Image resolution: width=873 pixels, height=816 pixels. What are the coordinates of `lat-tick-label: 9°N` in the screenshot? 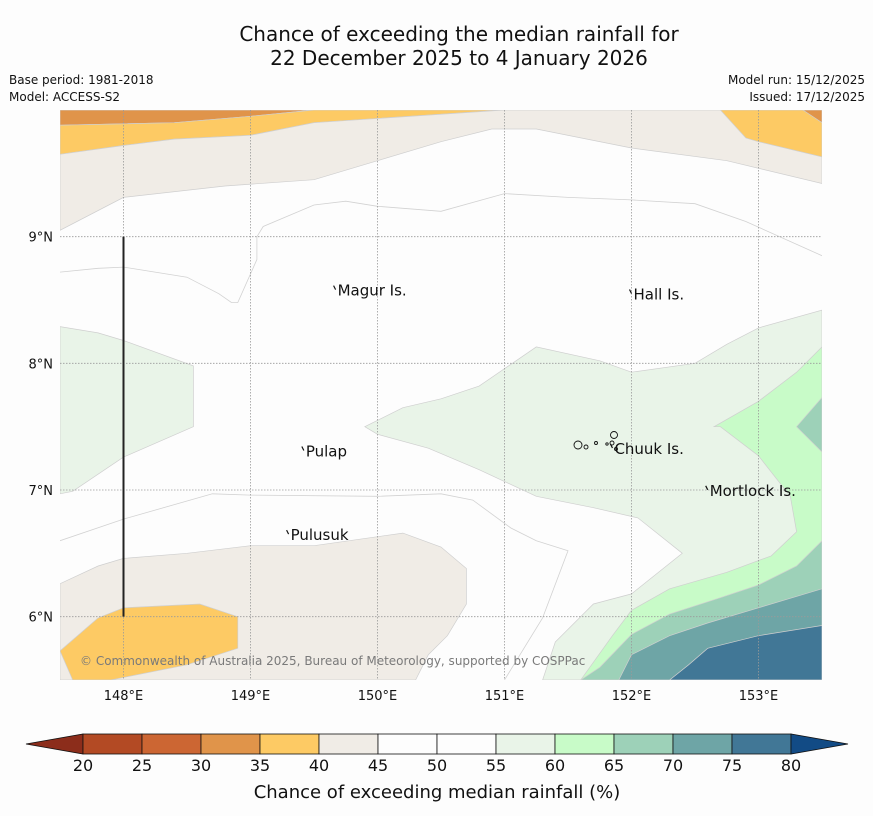 It's located at (41, 238).